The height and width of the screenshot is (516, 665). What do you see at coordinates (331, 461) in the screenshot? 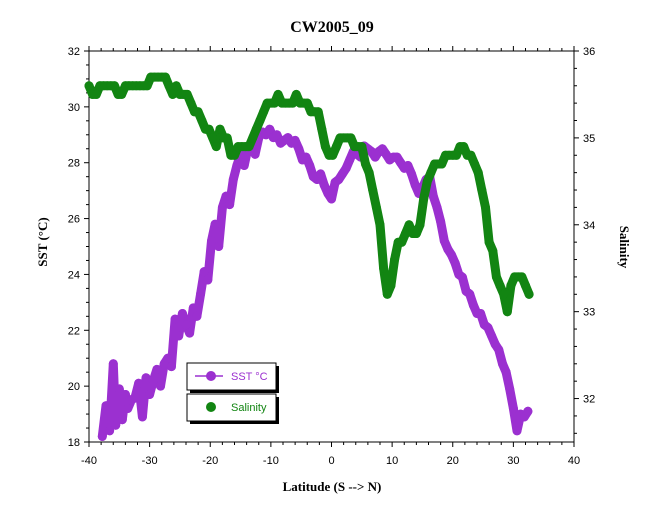
I see `x-tick-label: 0` at bounding box center [331, 461].